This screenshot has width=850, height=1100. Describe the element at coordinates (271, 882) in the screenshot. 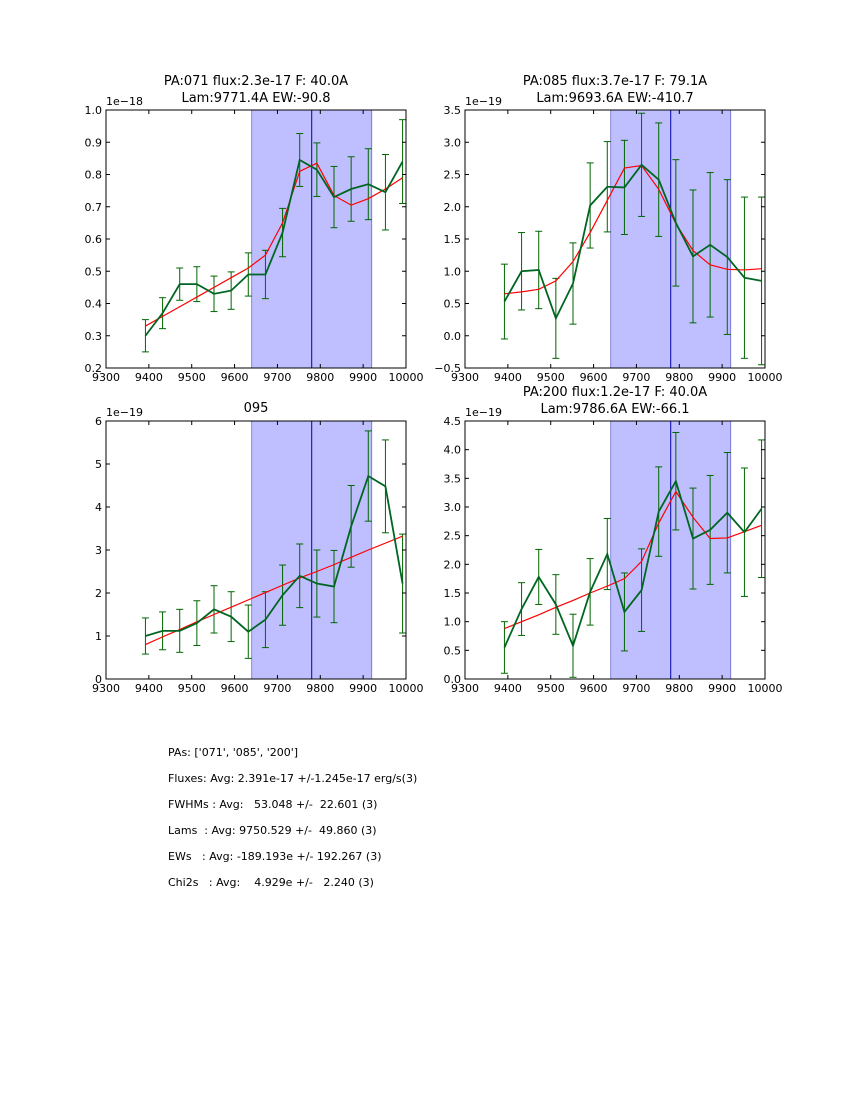

I see `summary-chi2s: Chi2s : Avg: 4.929e +/- 2.240 (3)` at that location.